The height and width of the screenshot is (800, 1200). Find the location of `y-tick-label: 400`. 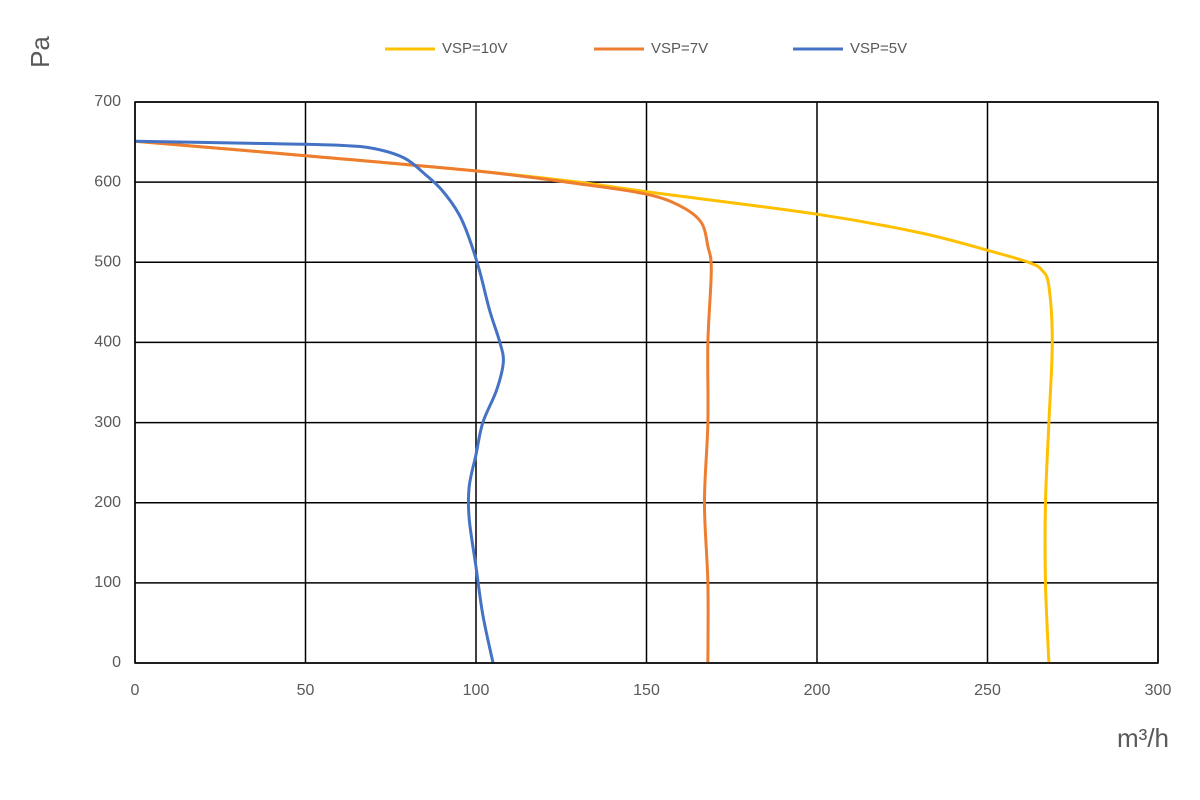

y-tick-label: 400 is located at coordinates (107, 342).